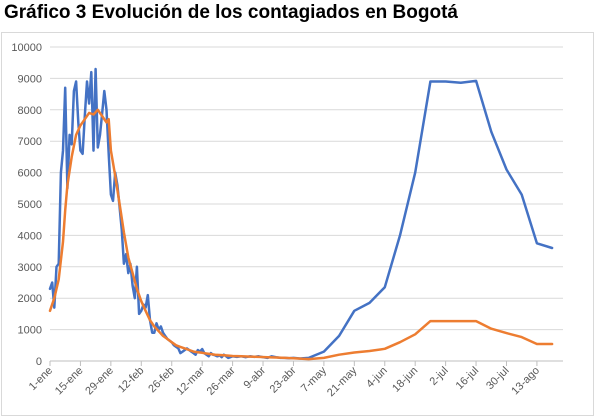 This screenshot has height=419, width=596. Describe the element at coordinates (131, 380) in the screenshot. I see `x-tick-label: 12-feb` at that location.